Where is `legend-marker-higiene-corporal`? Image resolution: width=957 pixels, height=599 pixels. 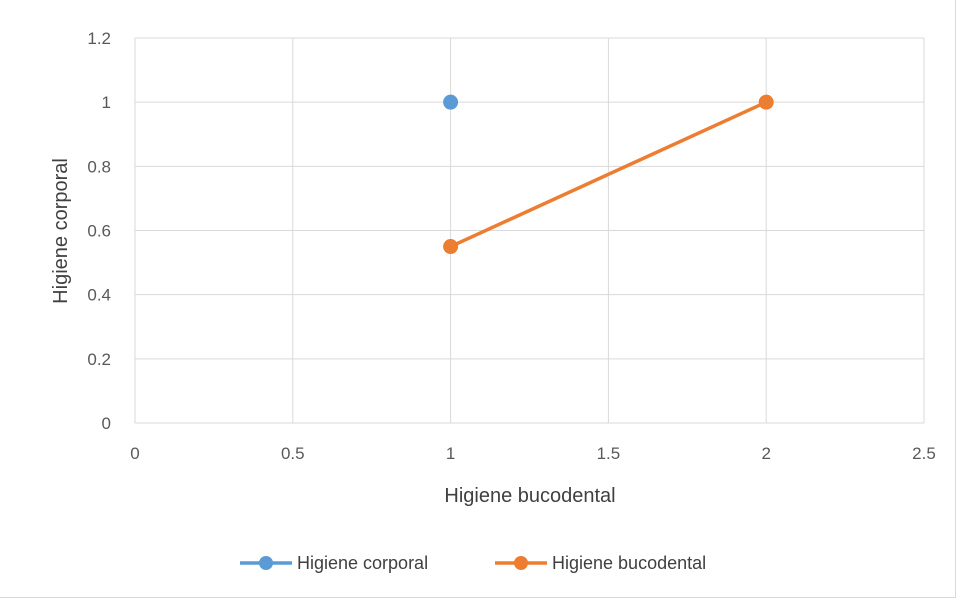
legend-marker-higiene-corporal is located at coordinates (266, 563).